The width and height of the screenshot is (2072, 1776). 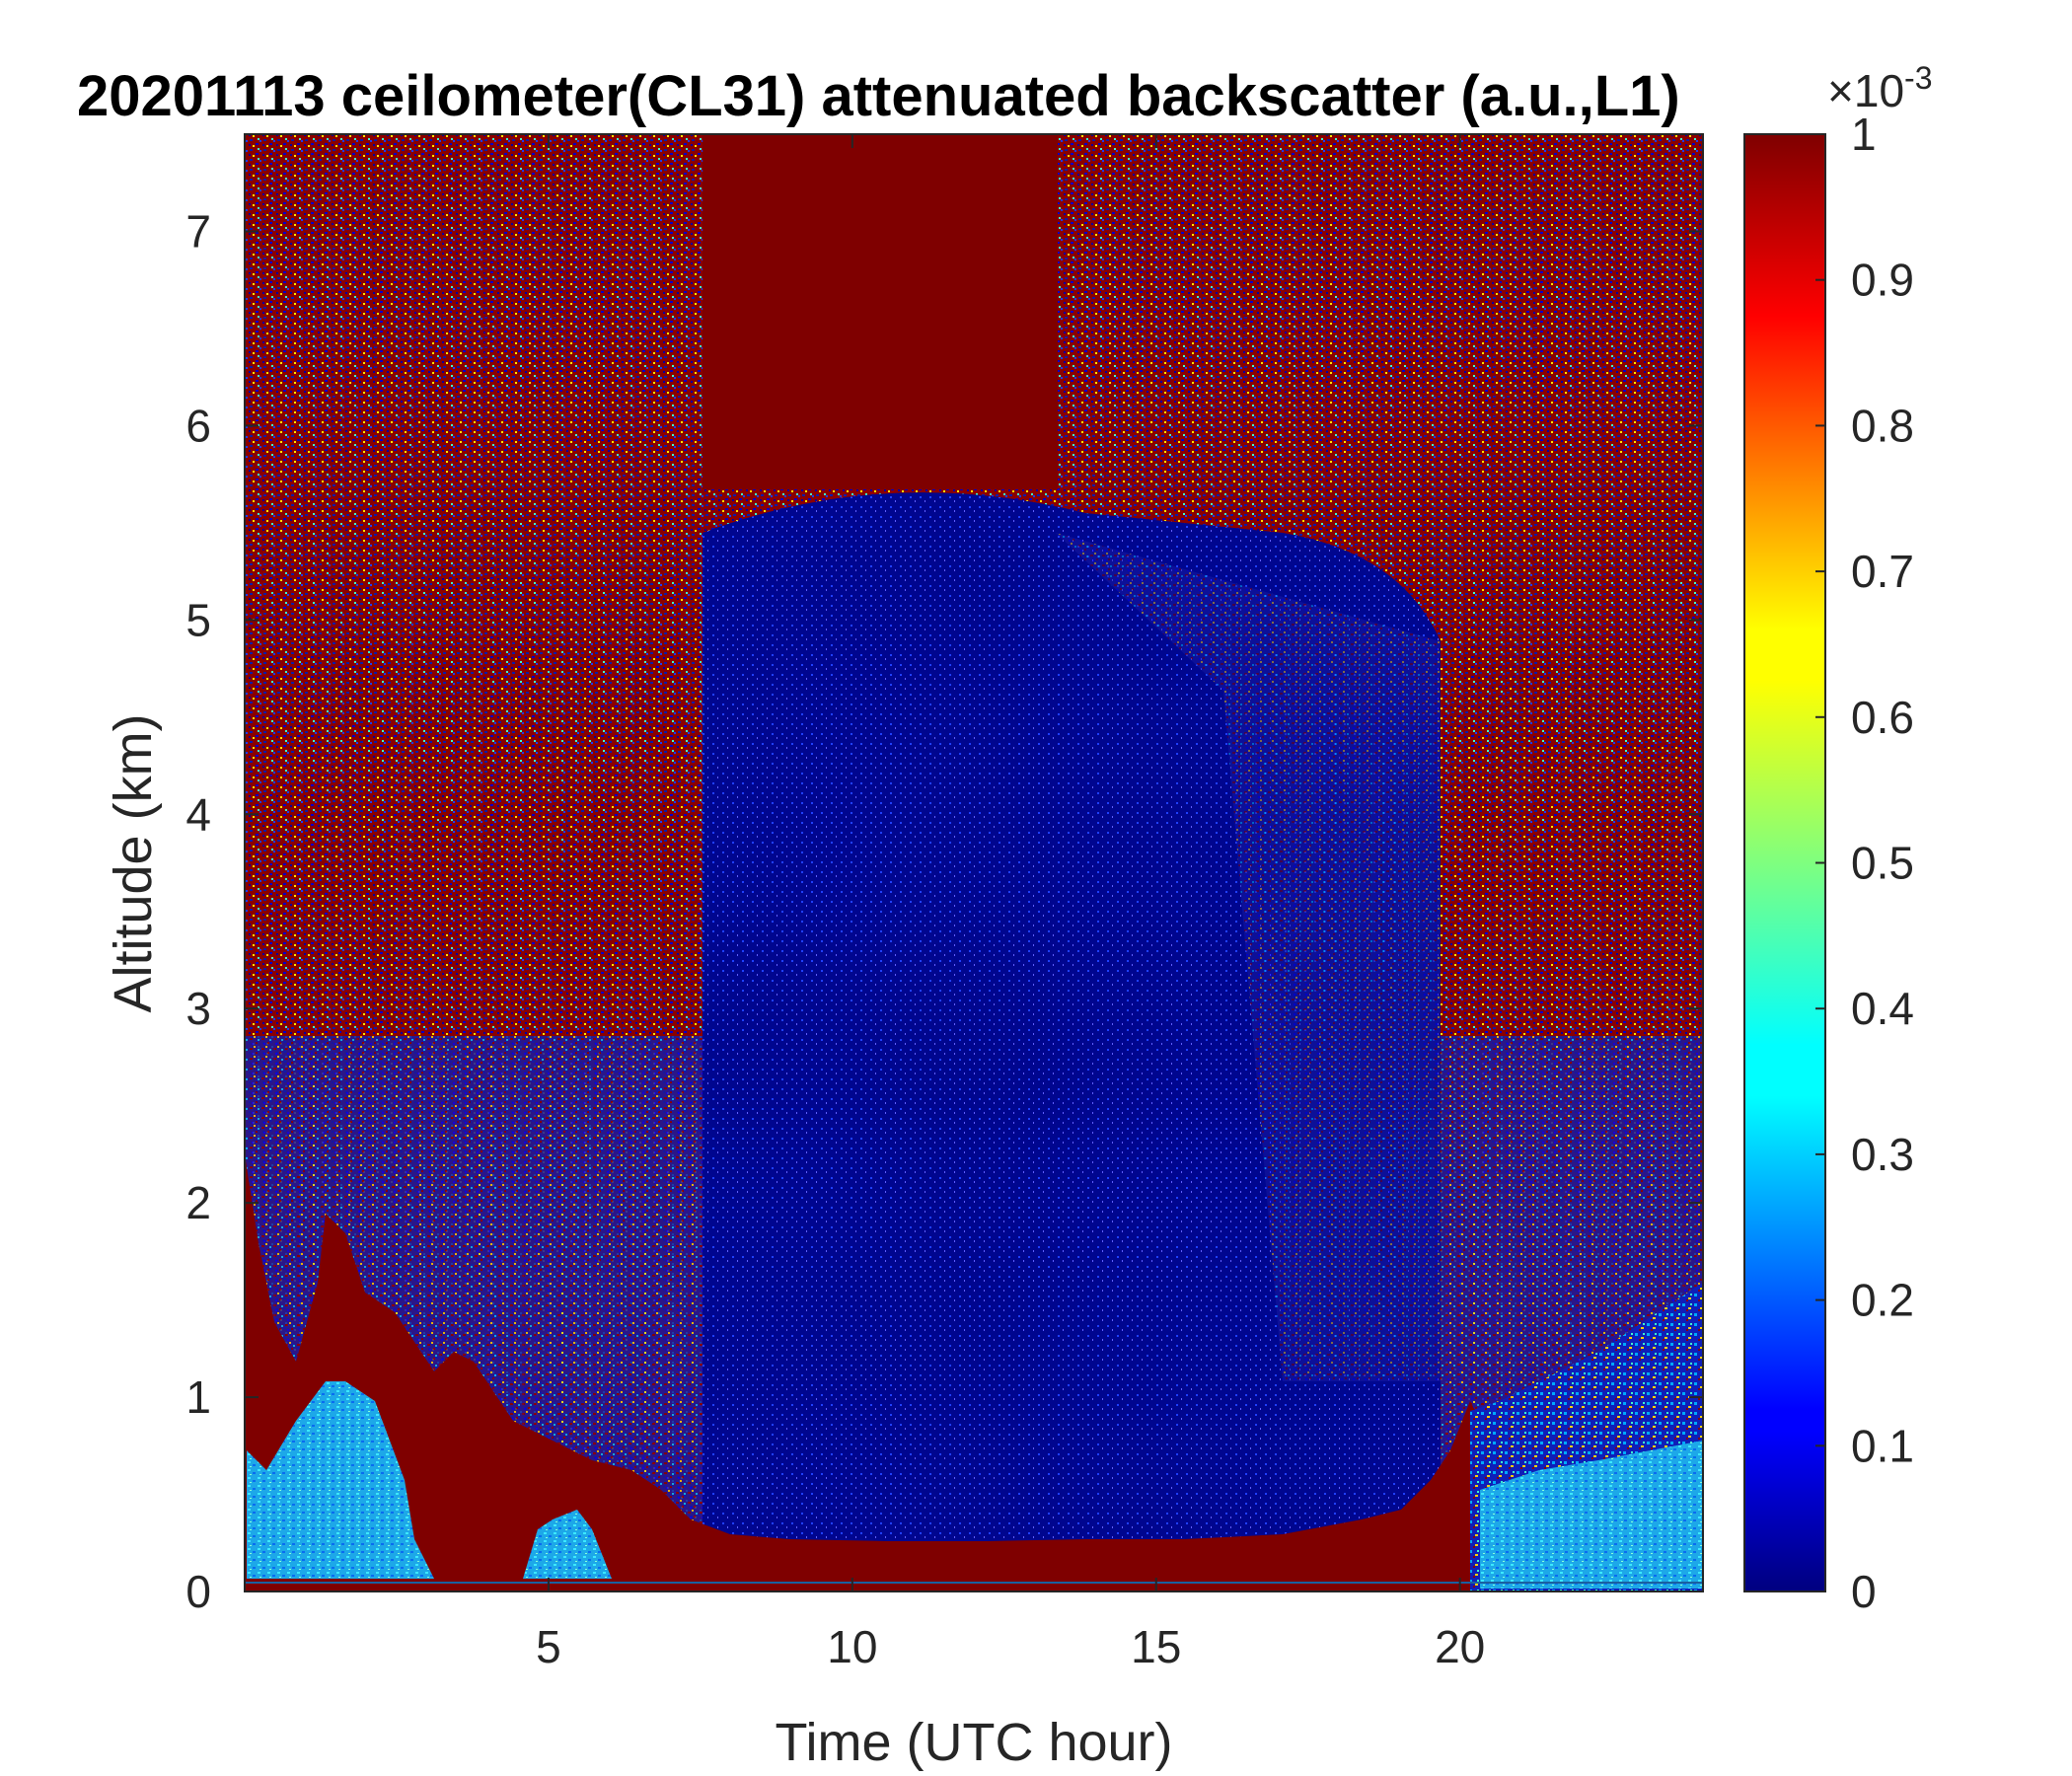 What do you see at coordinates (1883, 281) in the screenshot?
I see `colorbar-tick-label: 0.9` at bounding box center [1883, 281].